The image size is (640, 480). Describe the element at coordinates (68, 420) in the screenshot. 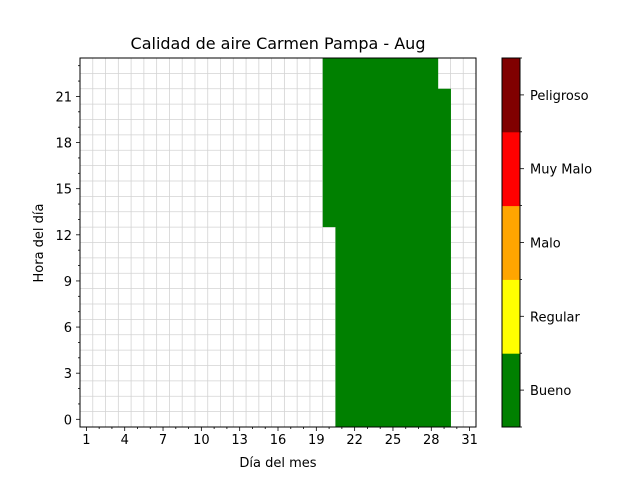

I see `y-tick-label: 0` at that location.